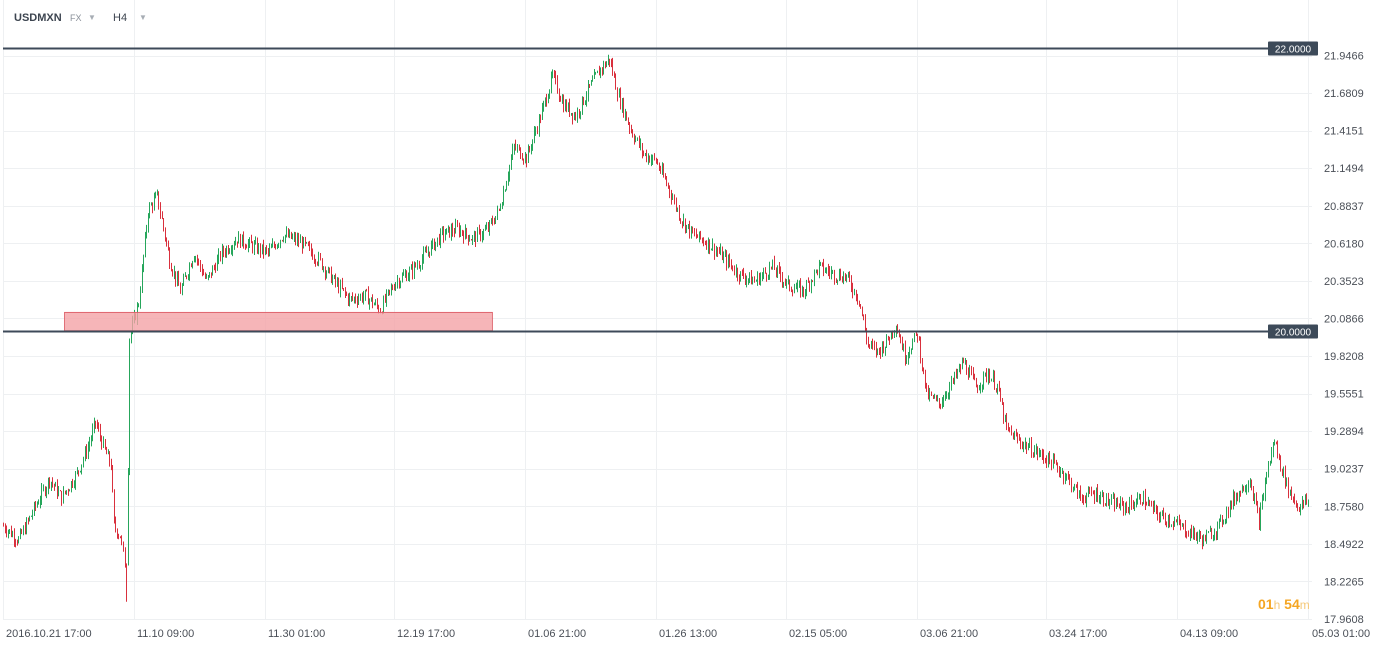 This screenshot has width=1385, height=650. I want to click on market-dropdown-icon: ▼, so click(92, 17).